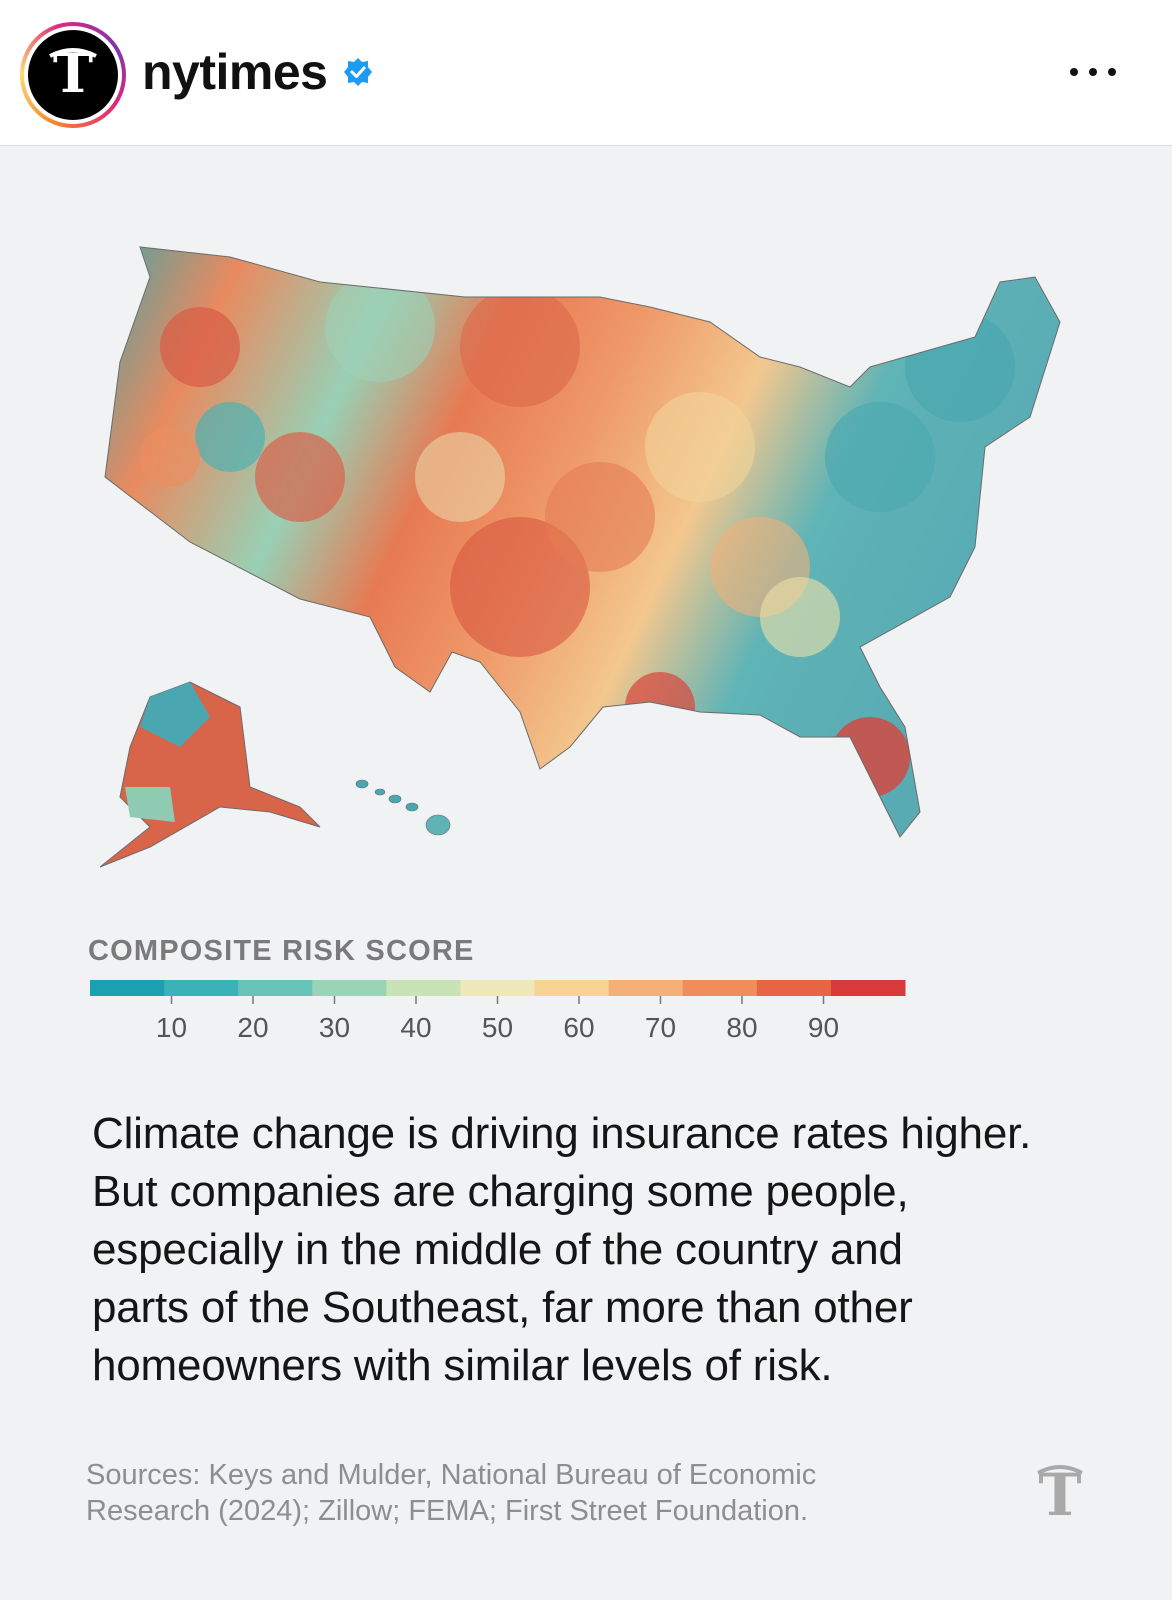  Describe the element at coordinates (586, 73) in the screenshot. I see `post-header: T nytimes` at that location.